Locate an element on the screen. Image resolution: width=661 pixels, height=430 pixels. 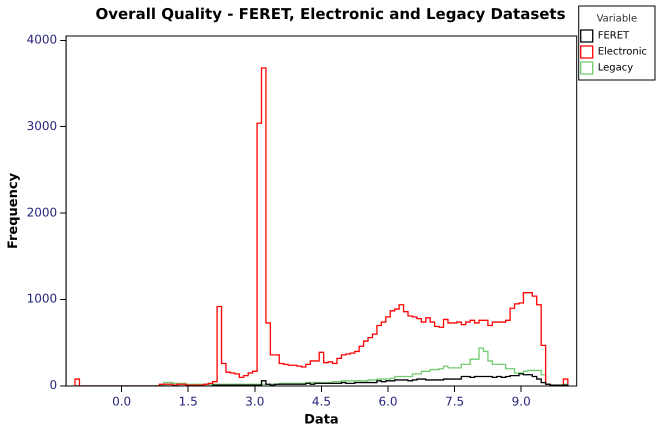
legend-label: FERET is located at coordinates (614, 36).